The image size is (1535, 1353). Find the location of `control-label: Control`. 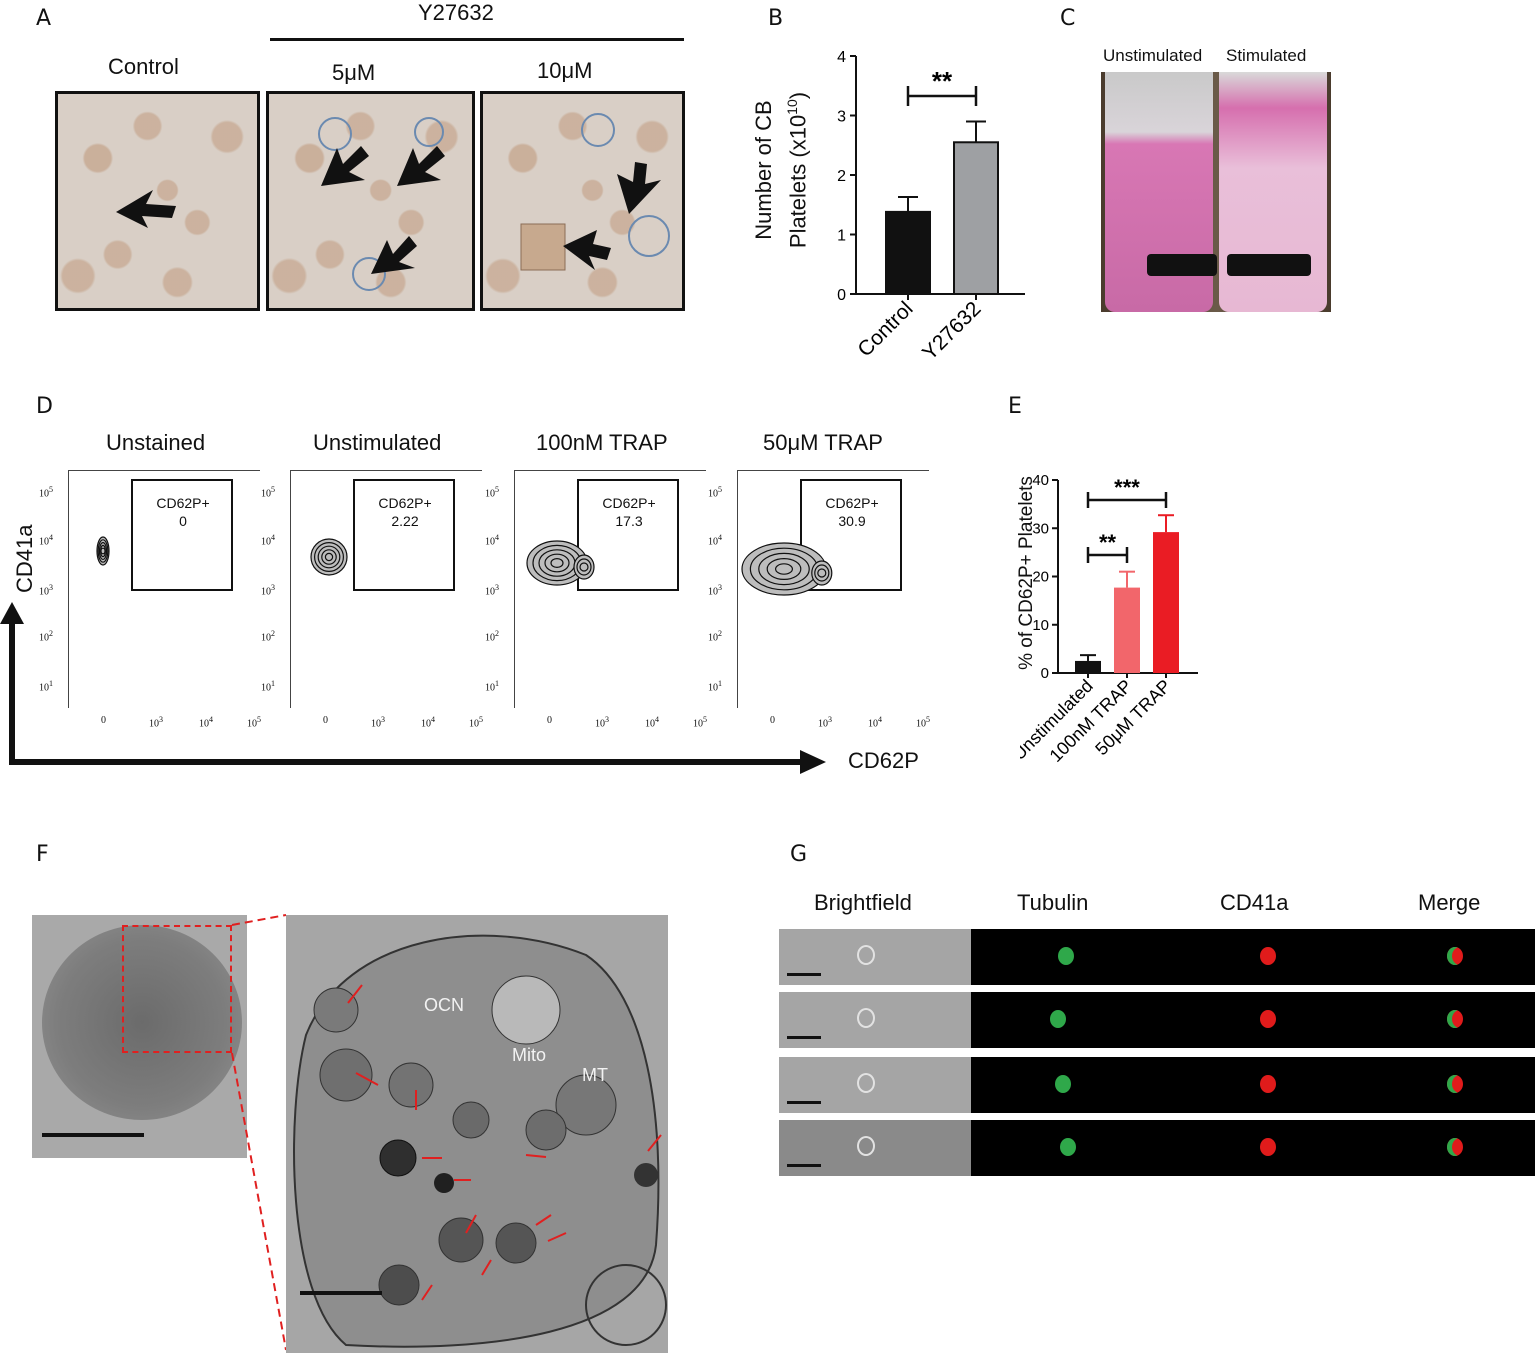

control-label: Control is located at coordinates (143, 66).